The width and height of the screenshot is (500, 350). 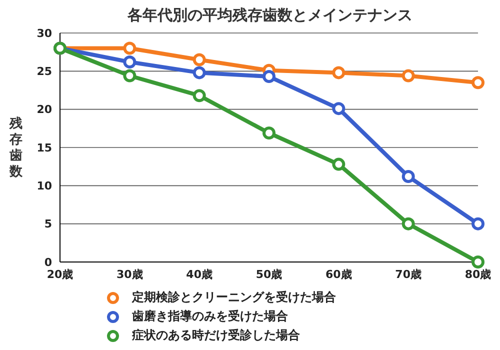 What do you see at coordinates (44, 109) in the screenshot?
I see `y-tick-label: 20` at bounding box center [44, 109].